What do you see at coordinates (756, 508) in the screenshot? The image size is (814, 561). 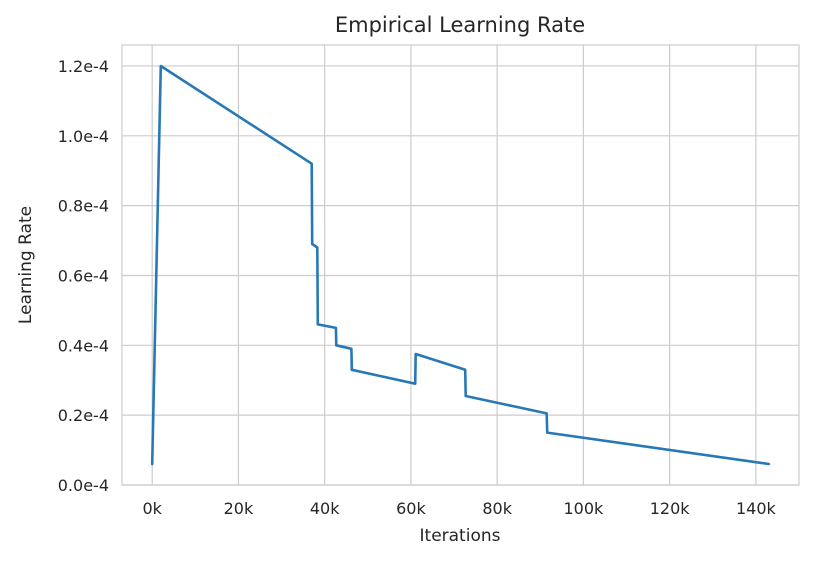 I see `x-tick-label: 140k` at bounding box center [756, 508].